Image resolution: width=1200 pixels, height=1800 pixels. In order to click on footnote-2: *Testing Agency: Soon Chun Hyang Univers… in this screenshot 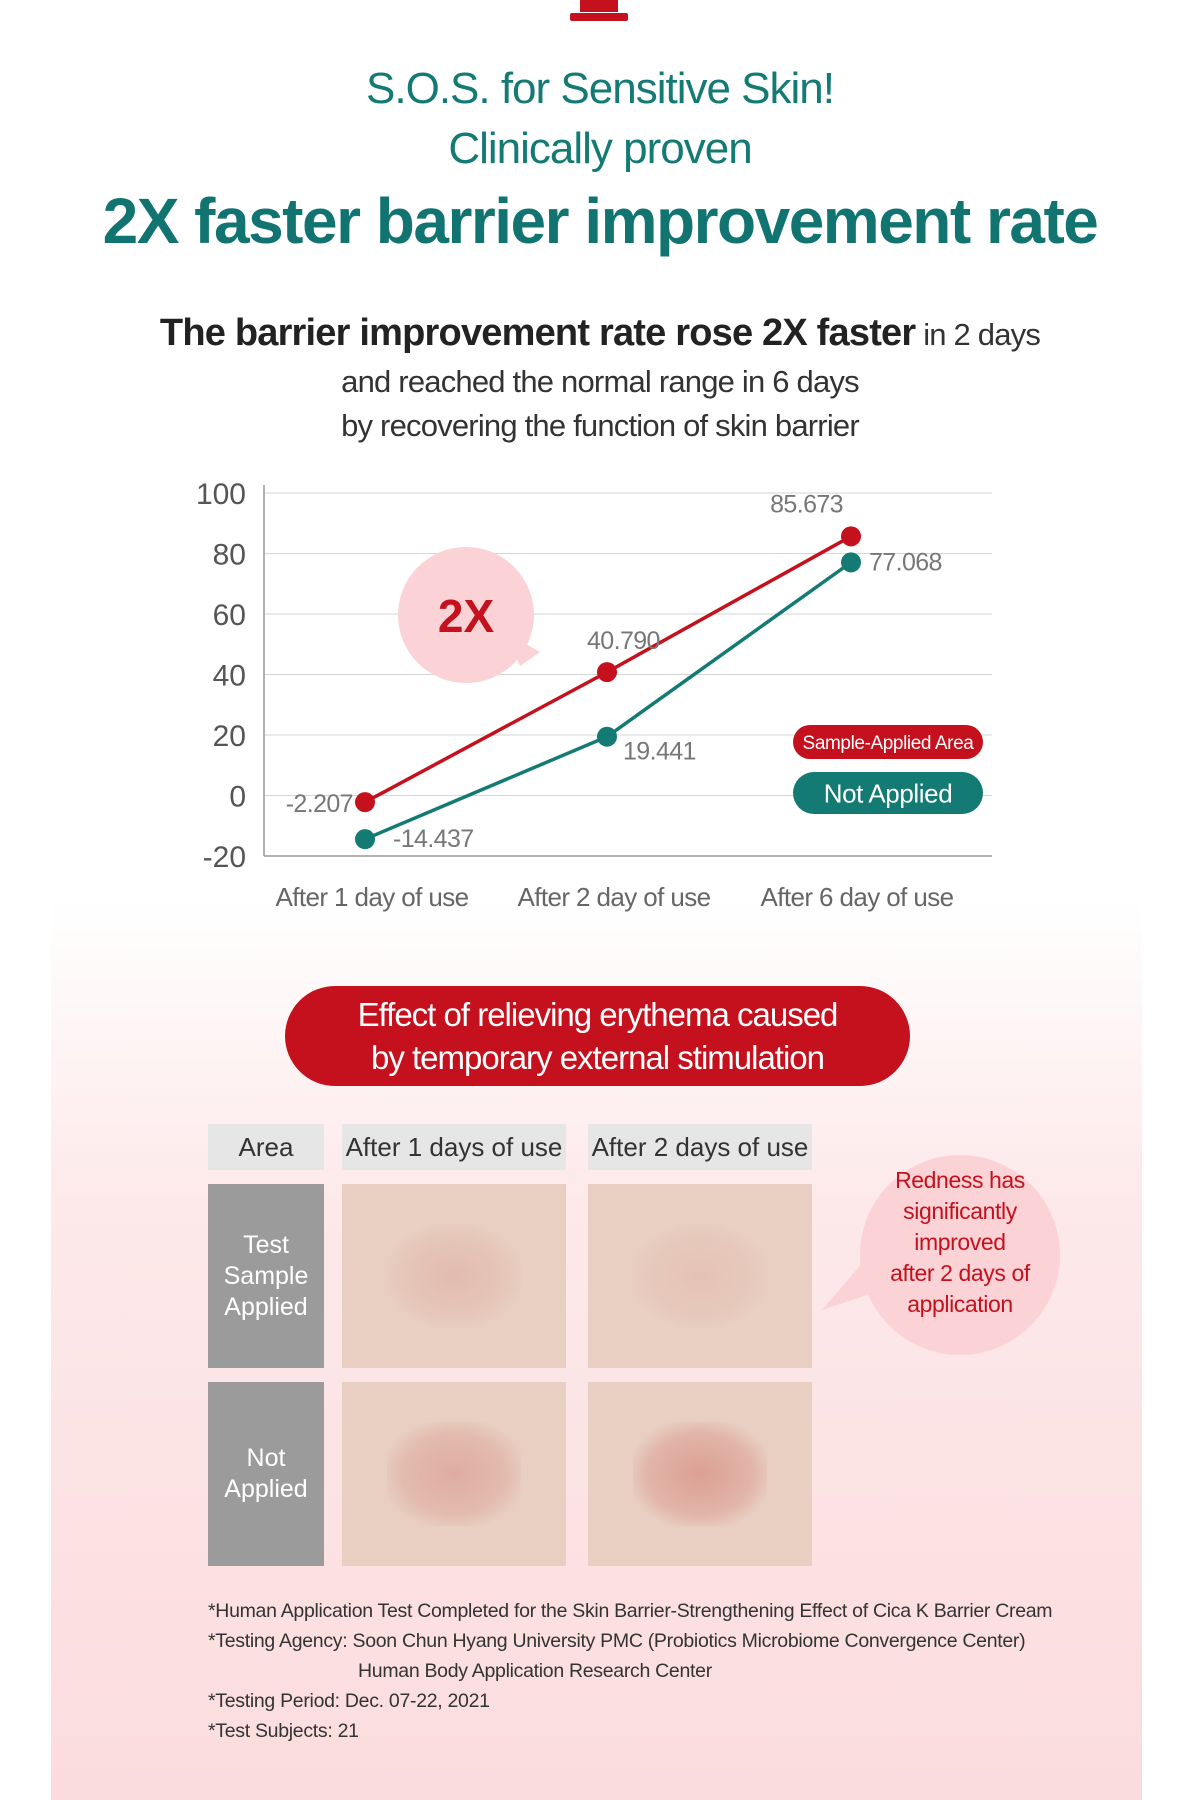, I will do `click(617, 1641)`.